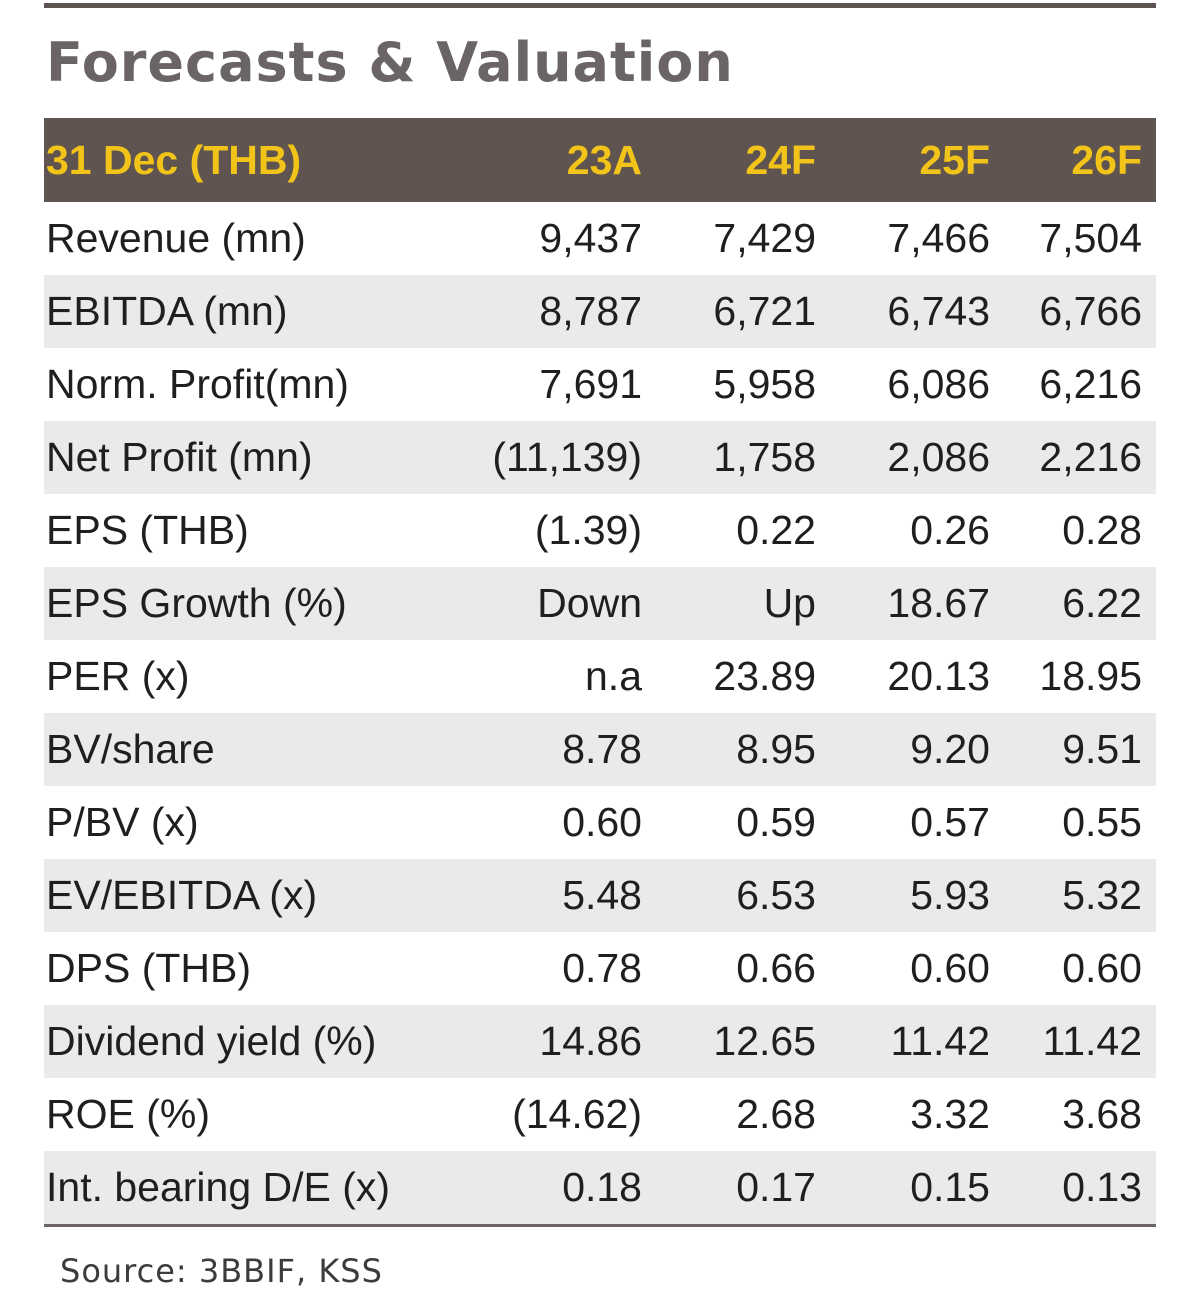 This screenshot has height=1315, width=1200. I want to click on row-value: 0.17, so click(776, 1187).